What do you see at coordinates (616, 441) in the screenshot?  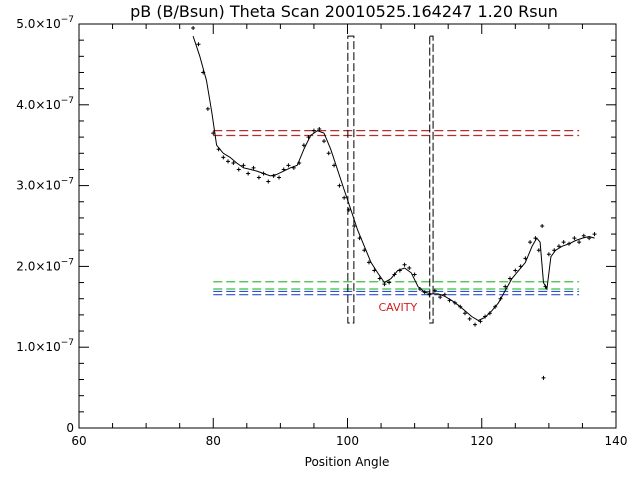 I see `x-tick-label: 140` at bounding box center [616, 441].